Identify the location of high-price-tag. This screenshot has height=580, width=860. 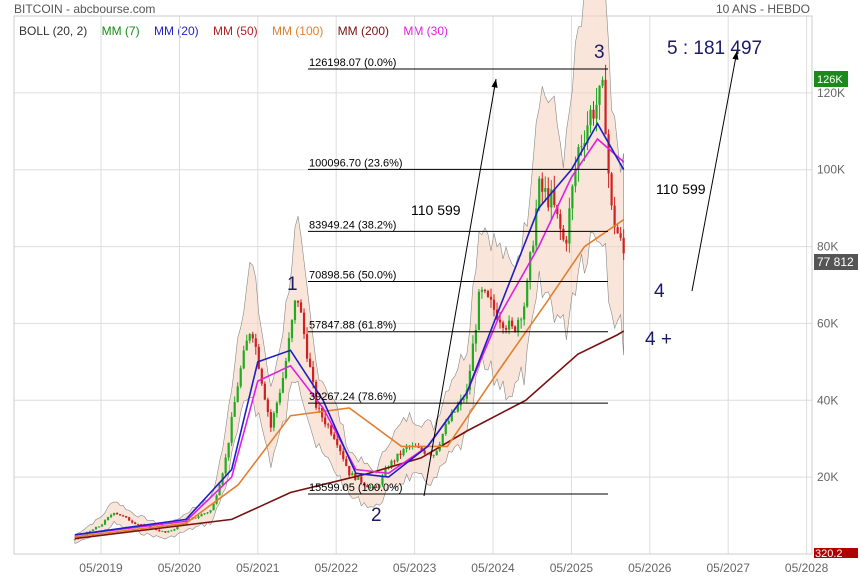
(831, 79).